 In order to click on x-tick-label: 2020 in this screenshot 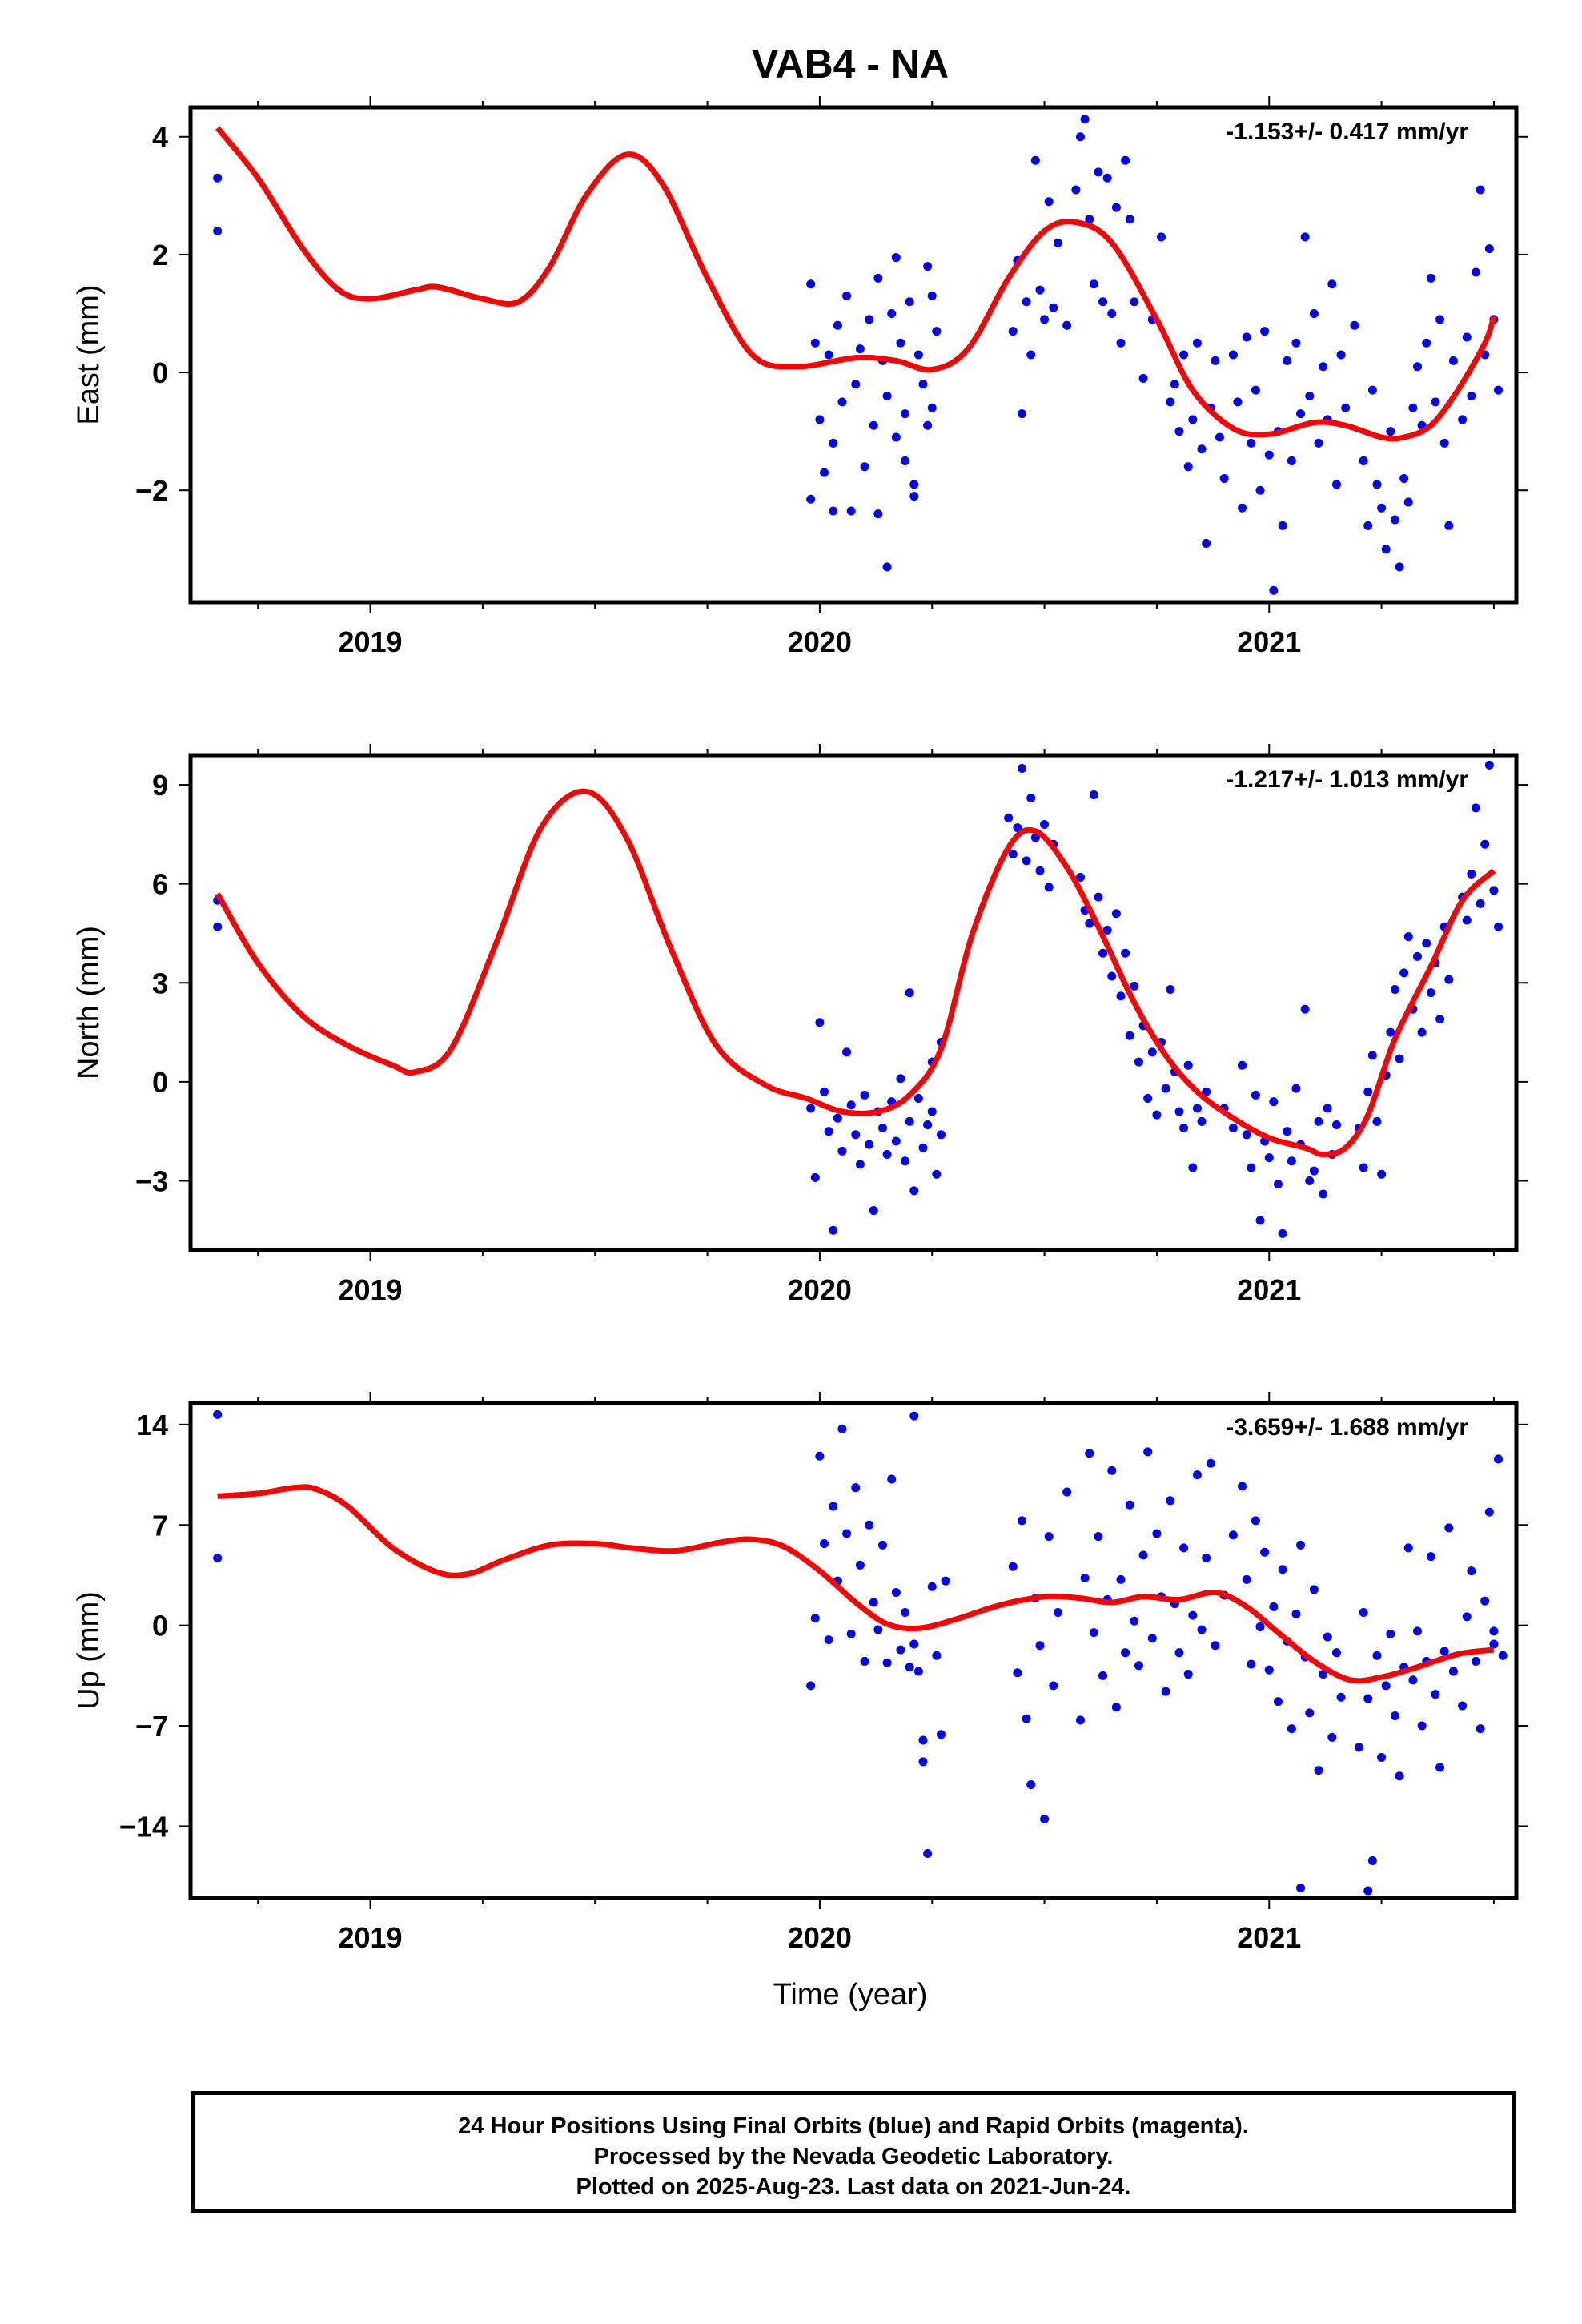, I will do `click(820, 1289)`.